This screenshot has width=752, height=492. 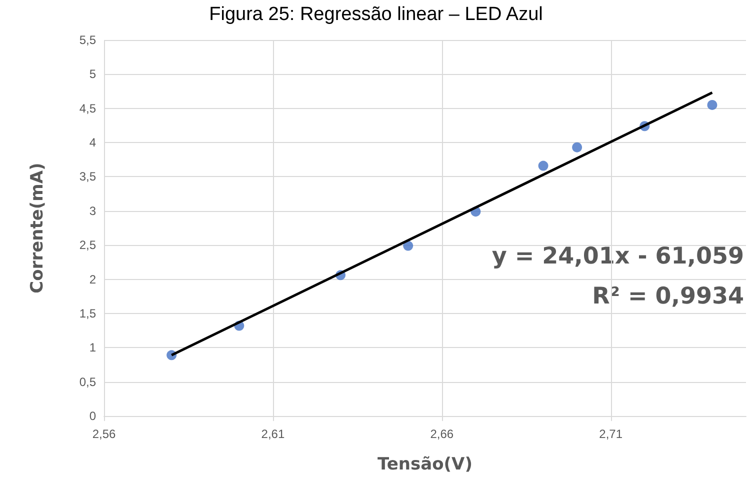 What do you see at coordinates (87, 245) in the screenshot?
I see `y-tick-label: 2,5` at bounding box center [87, 245].